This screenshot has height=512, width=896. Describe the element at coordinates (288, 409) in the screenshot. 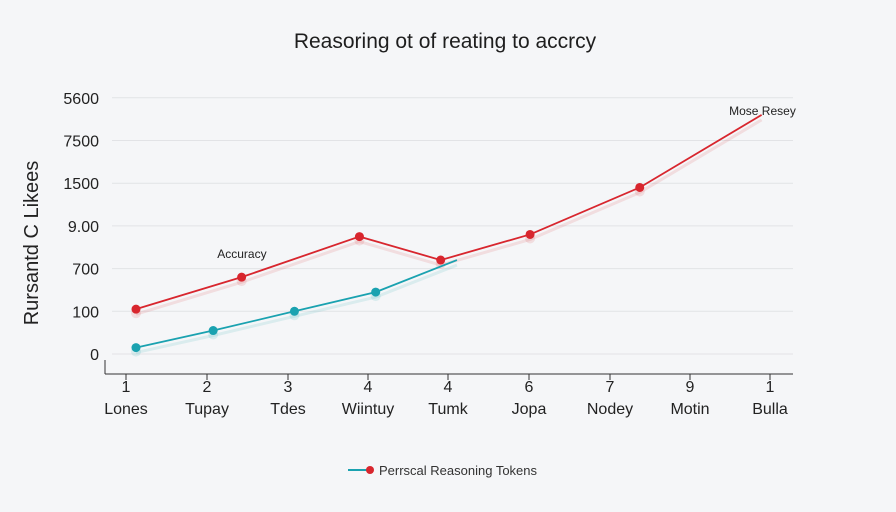

I see `x-tick-label: Tdes` at that location.